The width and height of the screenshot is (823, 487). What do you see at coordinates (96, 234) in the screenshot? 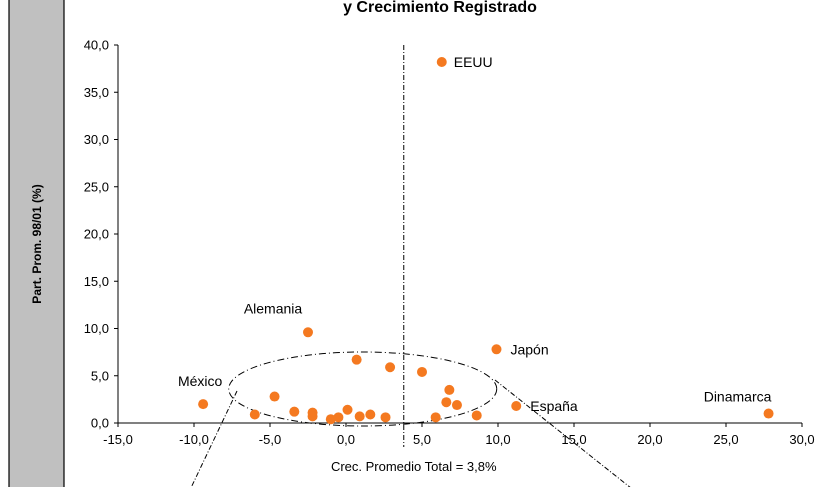
I see `y-tick-label: 20,0` at bounding box center [96, 234].